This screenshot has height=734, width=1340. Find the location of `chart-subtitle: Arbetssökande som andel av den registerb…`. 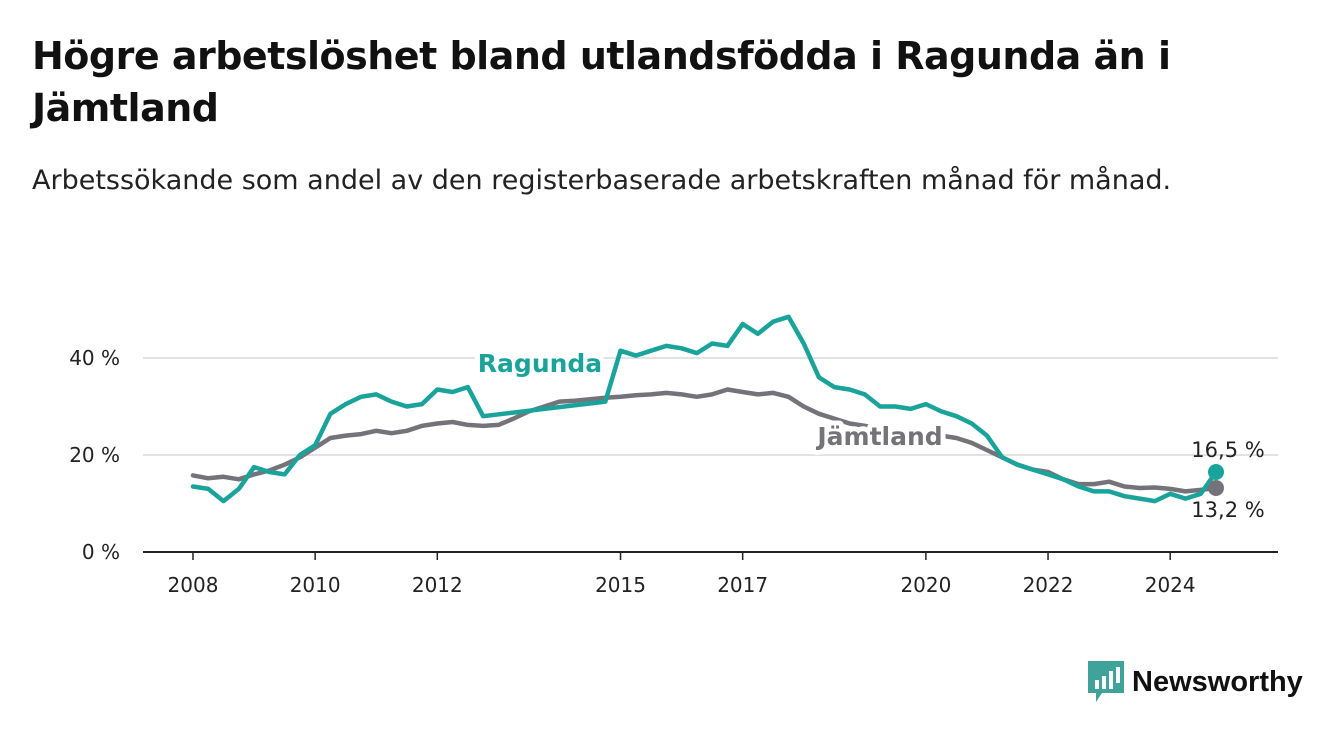

chart-subtitle: Arbetssökande som andel av den registerb… is located at coordinates (602, 180).